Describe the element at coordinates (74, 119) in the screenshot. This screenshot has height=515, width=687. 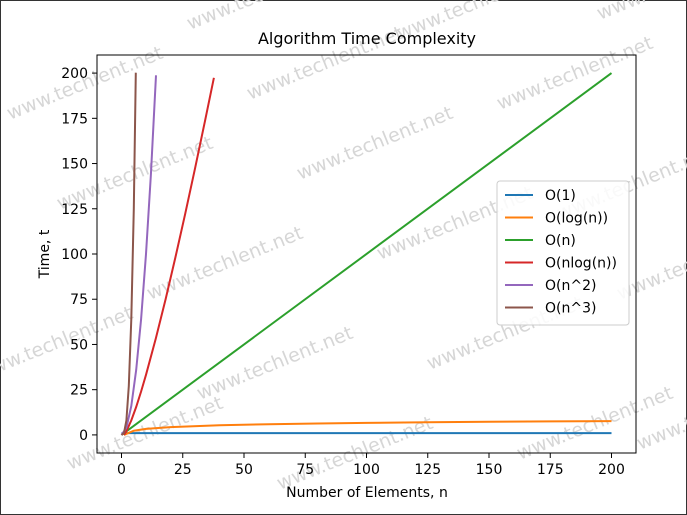
I see `y-tick-label: 175` at that location.